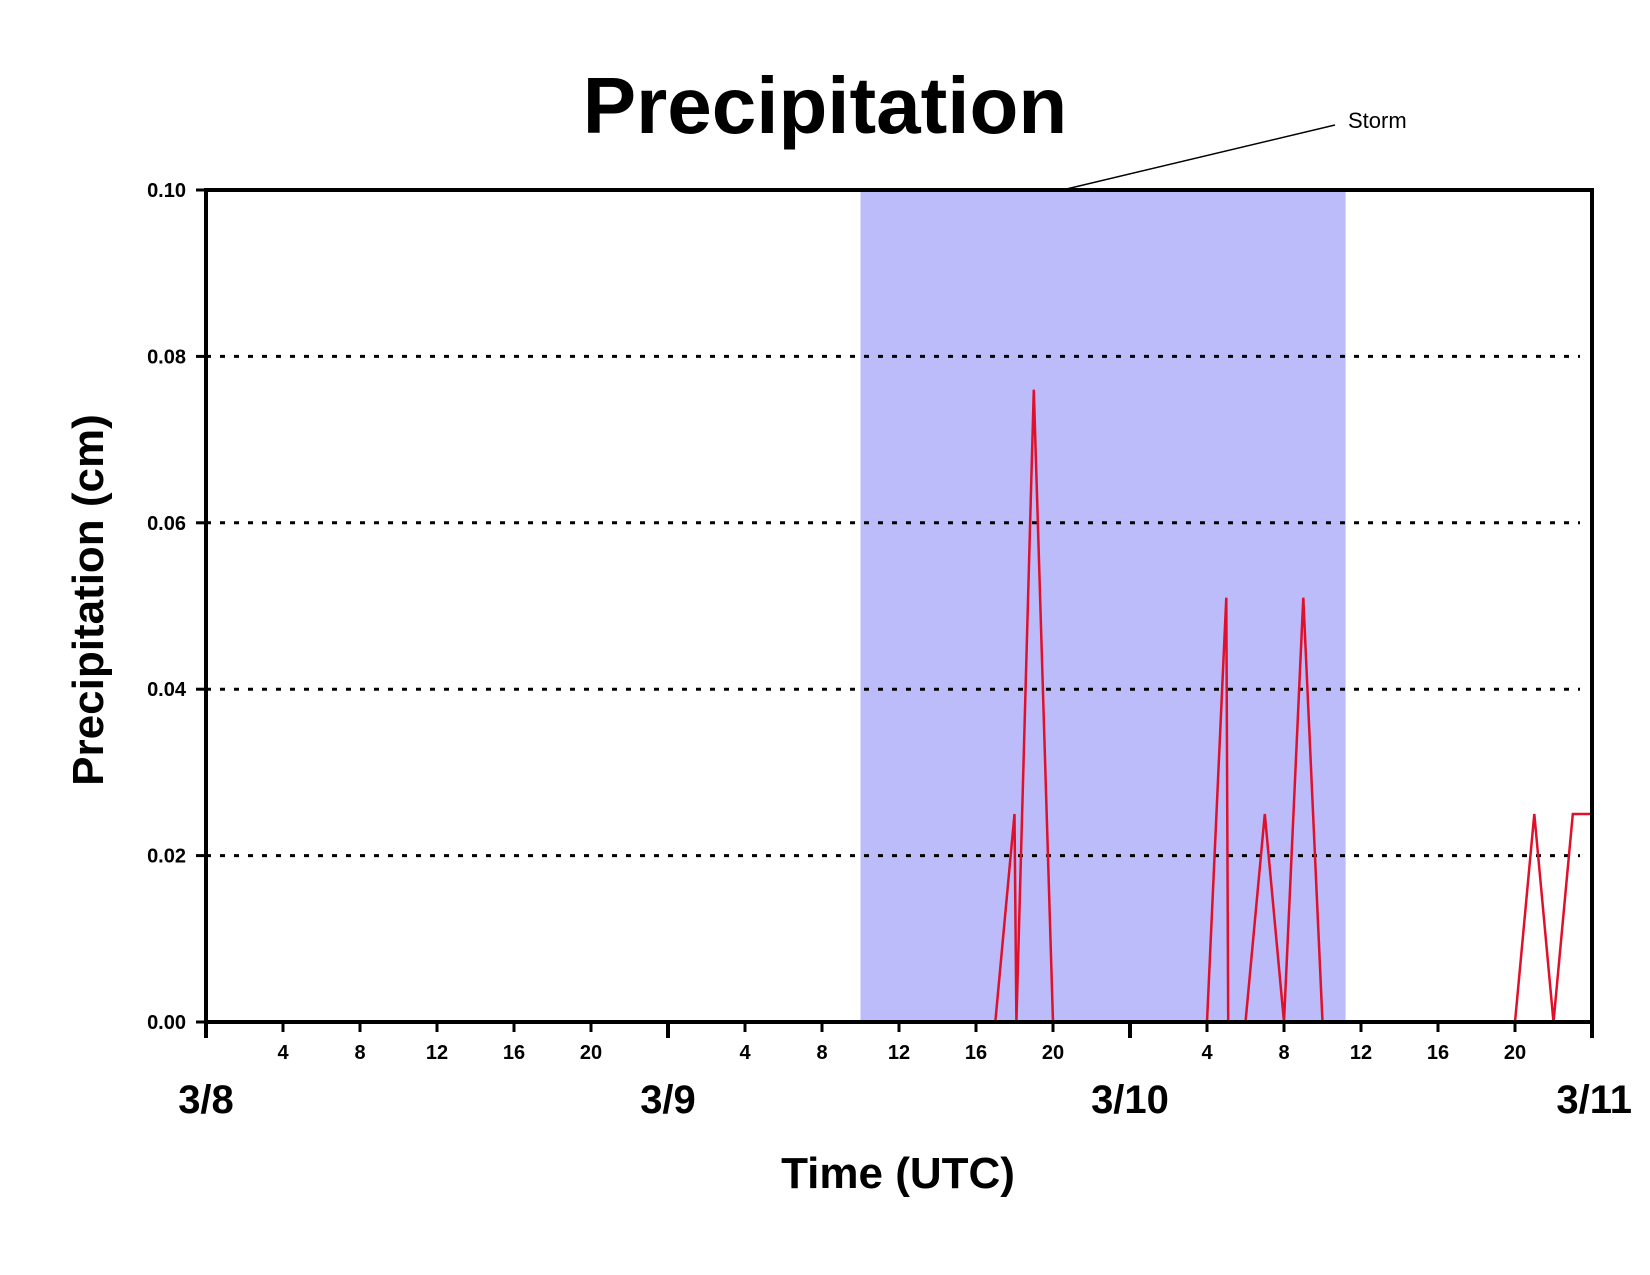 The height and width of the screenshot is (1275, 1650). What do you see at coordinates (1207, 1053) in the screenshot?
I see `x-hour-label-10: 4` at bounding box center [1207, 1053].